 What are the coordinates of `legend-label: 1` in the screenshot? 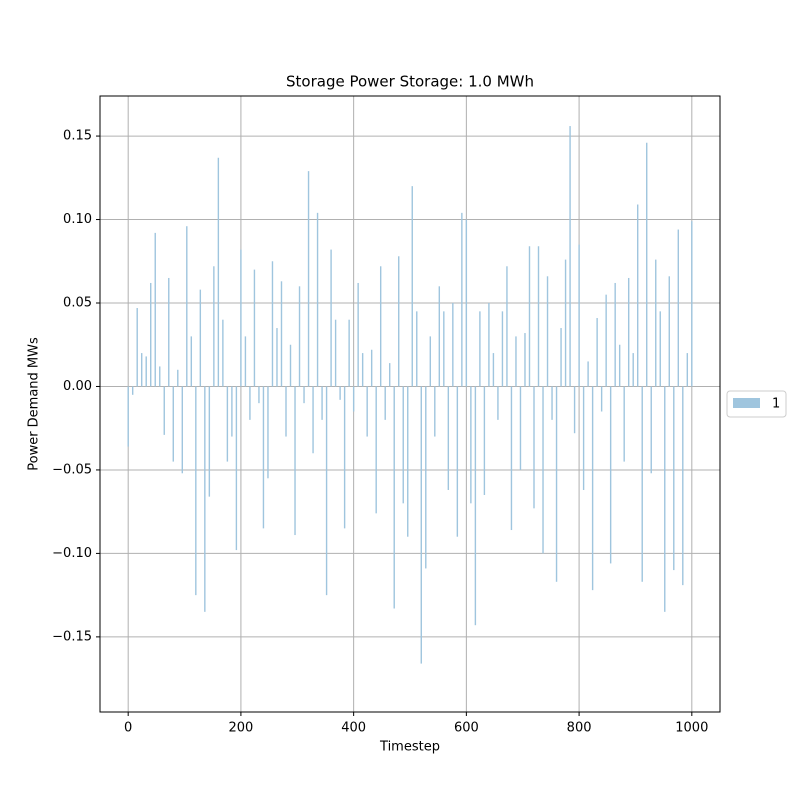 It's located at (776, 404).